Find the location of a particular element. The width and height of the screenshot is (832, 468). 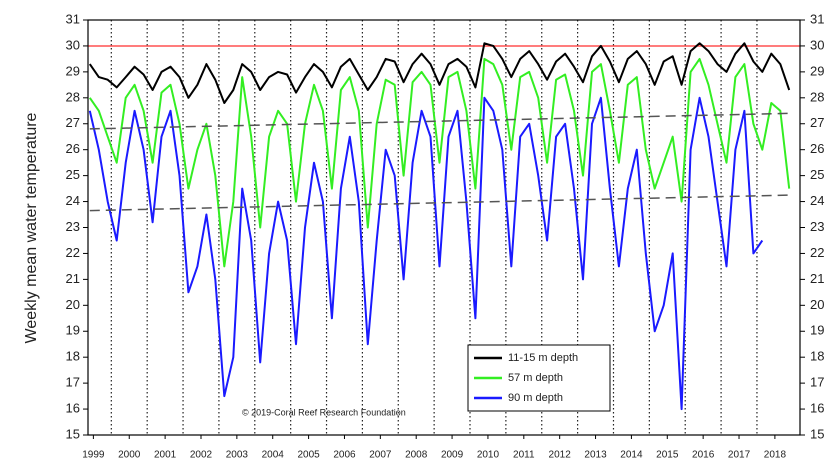

x-tick-label: 2008 is located at coordinates (416, 455).